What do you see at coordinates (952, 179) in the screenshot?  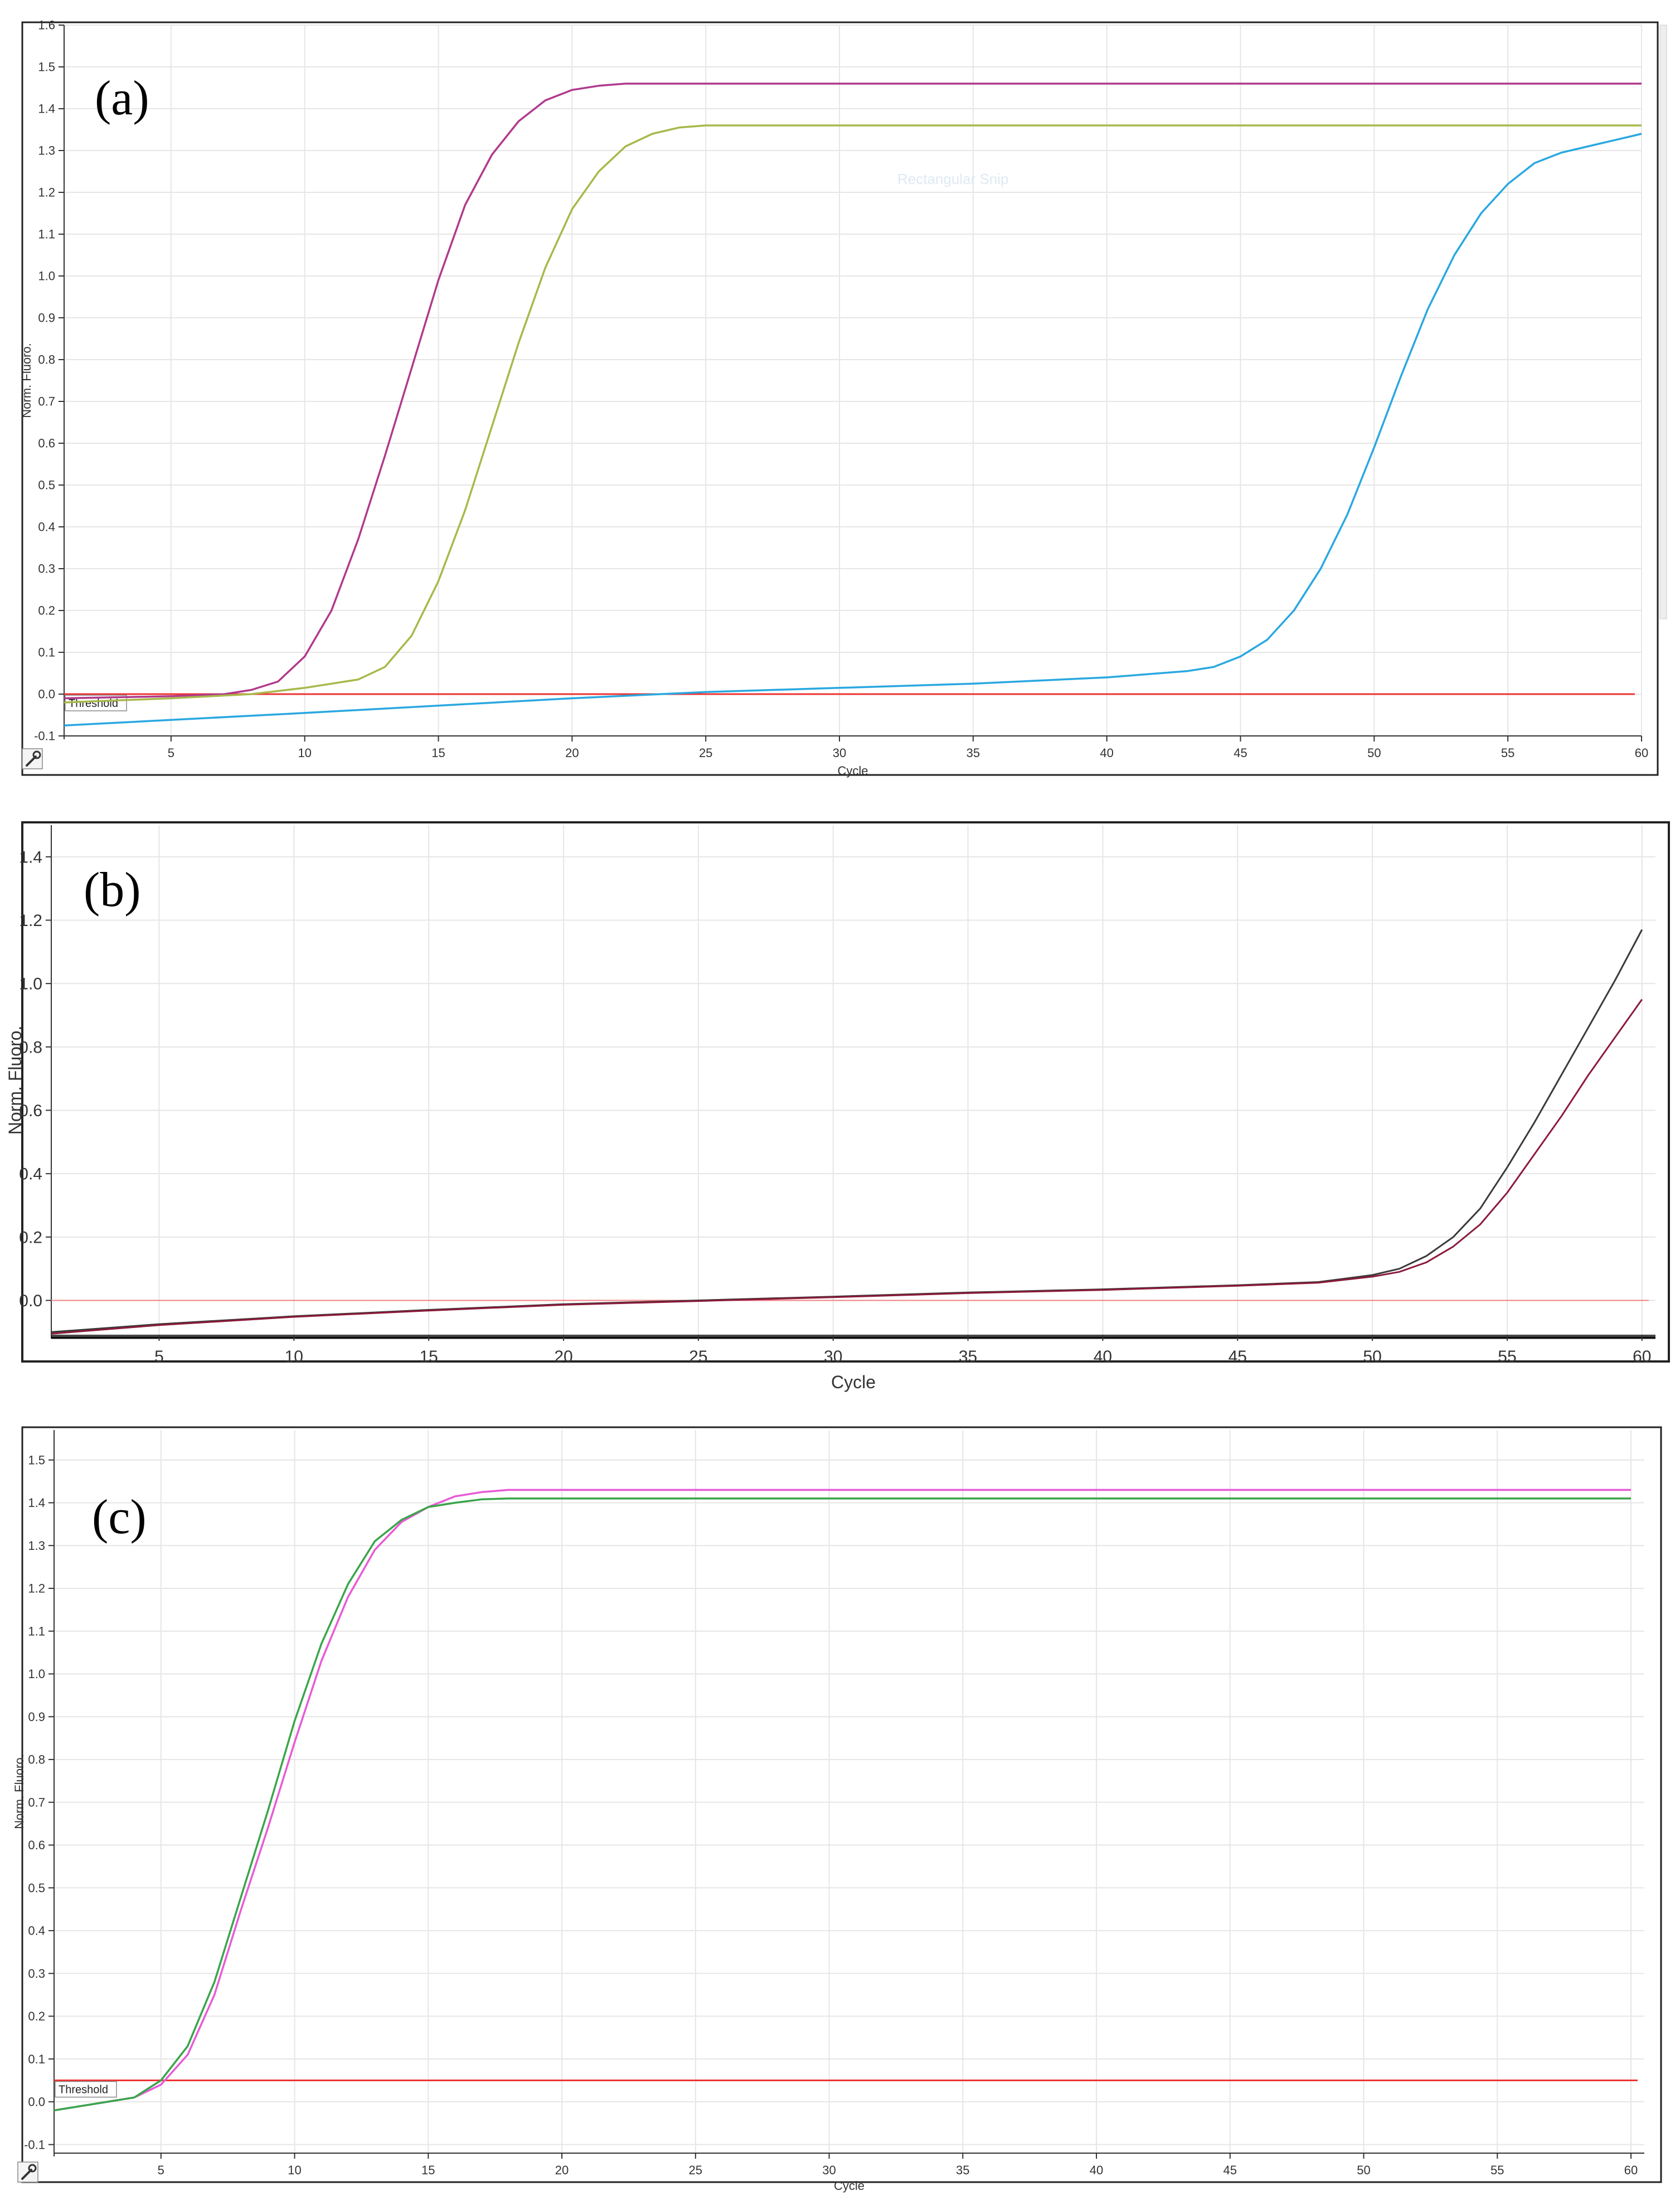 I see `annotation-text: Rectangular Snip` at bounding box center [952, 179].